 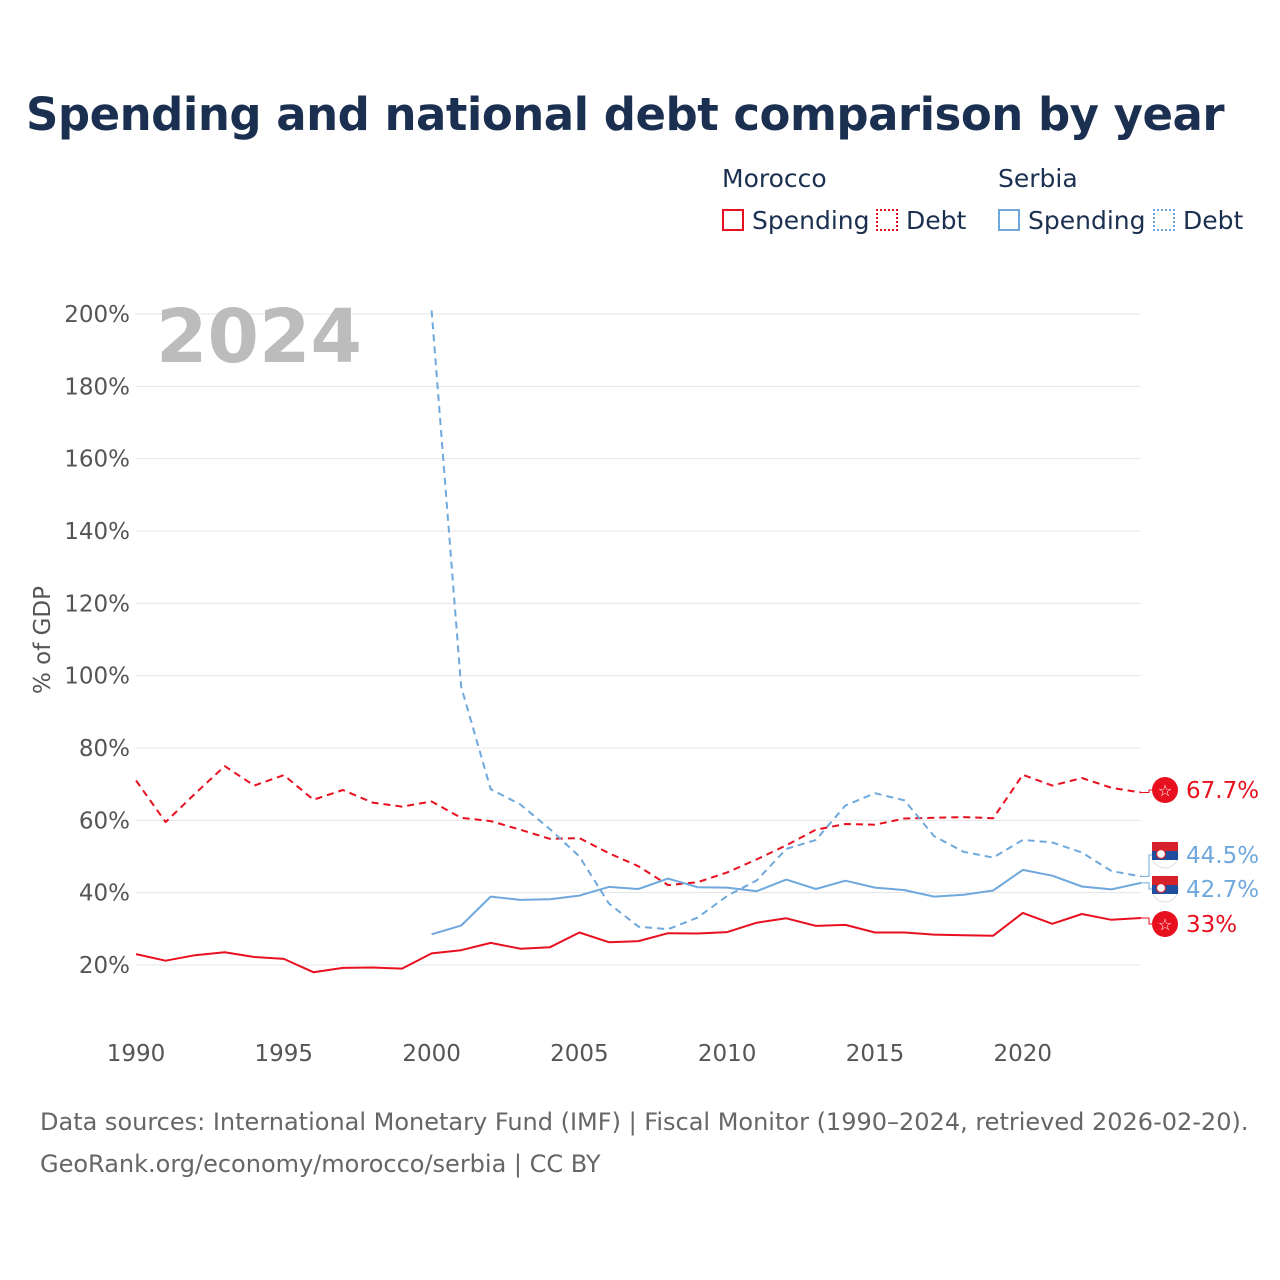 What do you see at coordinates (1038, 178) in the screenshot?
I see `legend-group-serbia: Serbia` at bounding box center [1038, 178].